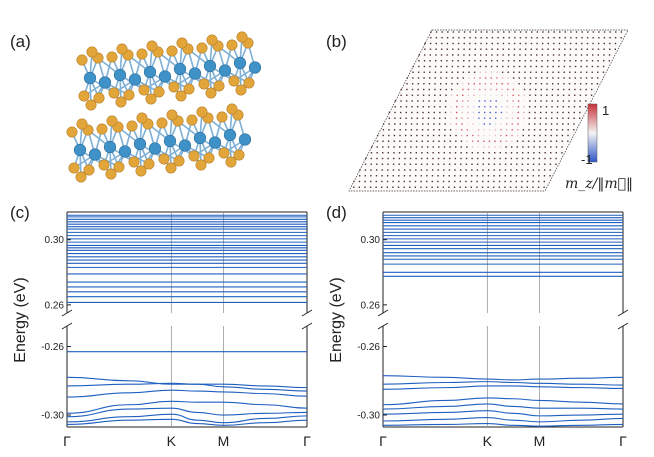  Describe the element at coordinates (383, 326) in the screenshot. I see `axis-break-mark` at that location.